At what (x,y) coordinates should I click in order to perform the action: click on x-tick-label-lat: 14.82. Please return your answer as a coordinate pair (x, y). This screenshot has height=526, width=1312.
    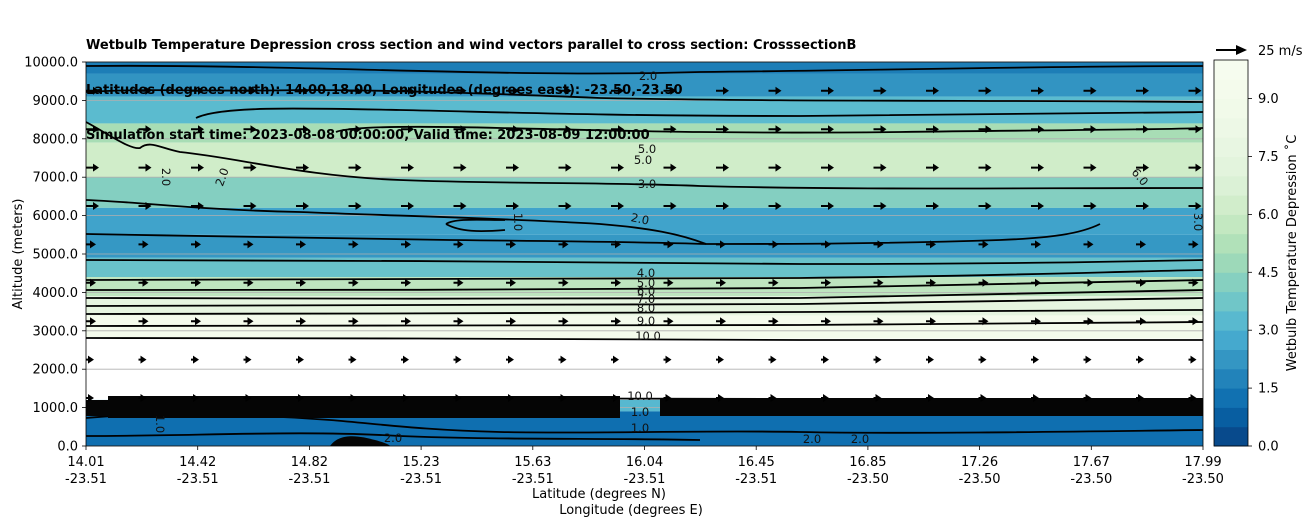
    Looking at the image, I should click on (309, 462).